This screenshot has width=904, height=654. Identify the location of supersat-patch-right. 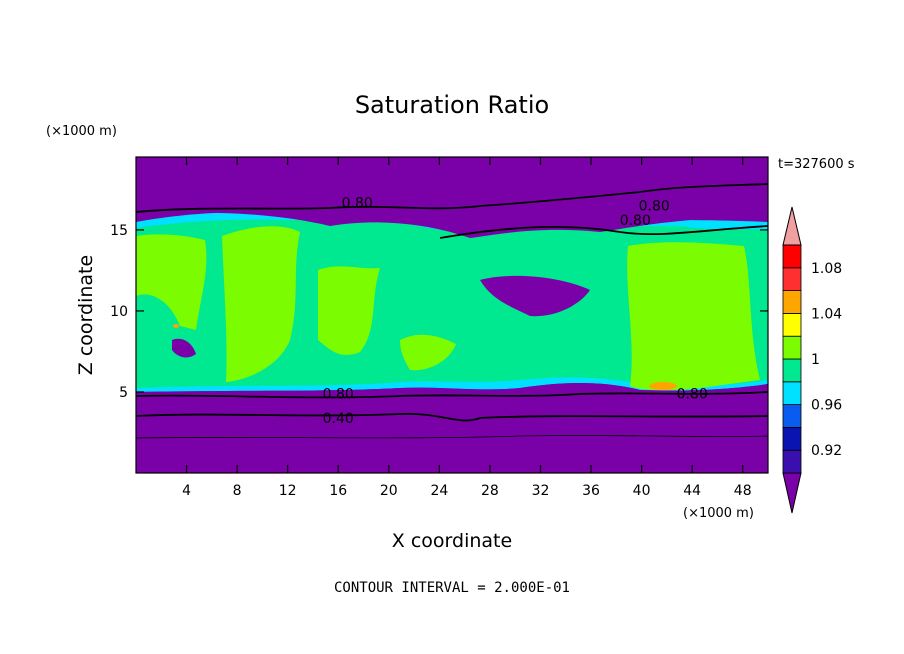
(693, 316).